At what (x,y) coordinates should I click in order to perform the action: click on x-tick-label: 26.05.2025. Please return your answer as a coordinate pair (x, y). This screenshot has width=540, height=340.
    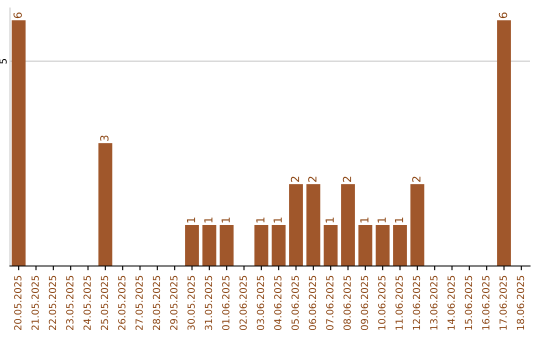
    Looking at the image, I should click on (122, 303).